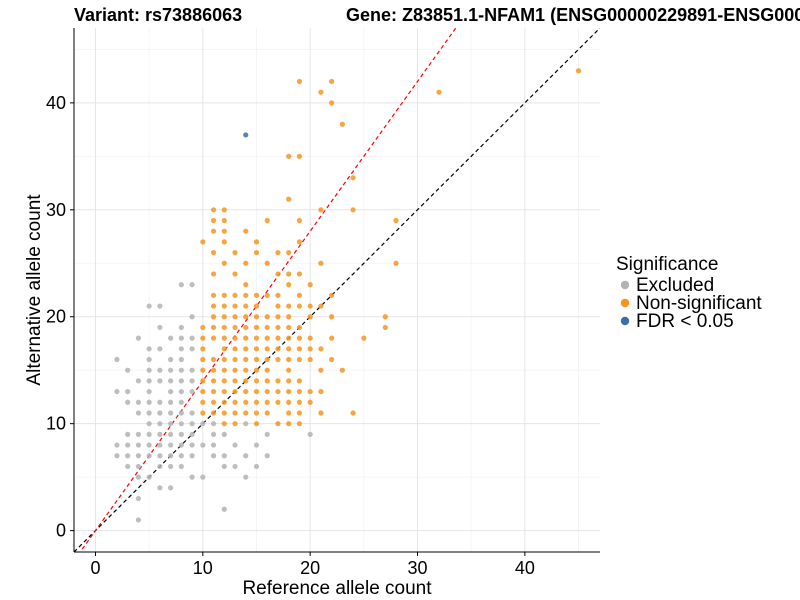 The image size is (800, 600). I want to click on y-tick-label: 40, so click(56, 103).